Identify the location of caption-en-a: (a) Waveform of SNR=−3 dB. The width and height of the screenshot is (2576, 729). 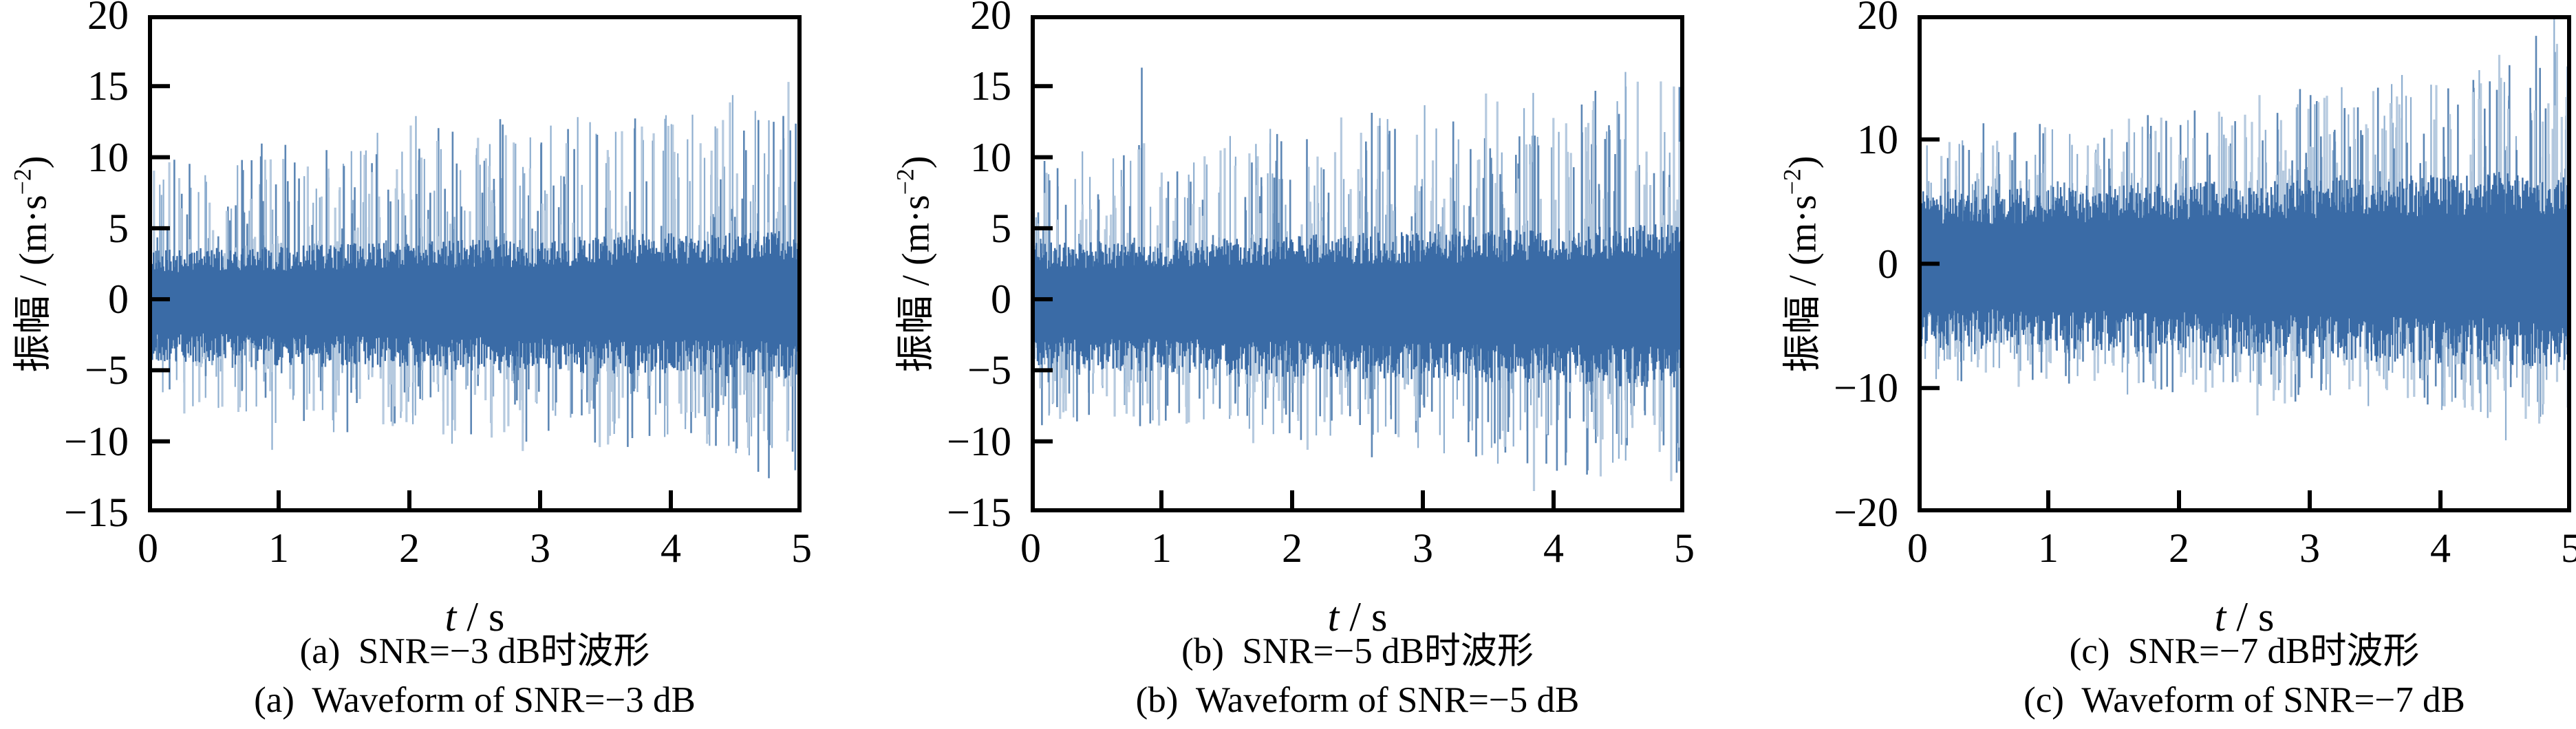
(475, 700).